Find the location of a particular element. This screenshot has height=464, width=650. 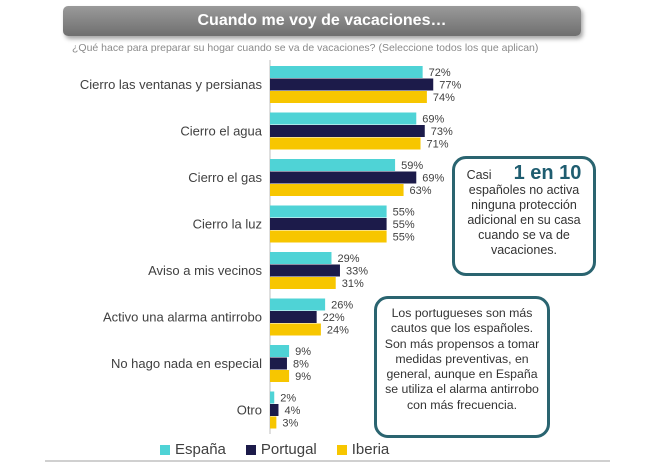

legend-label: Iberia is located at coordinates (370, 449).